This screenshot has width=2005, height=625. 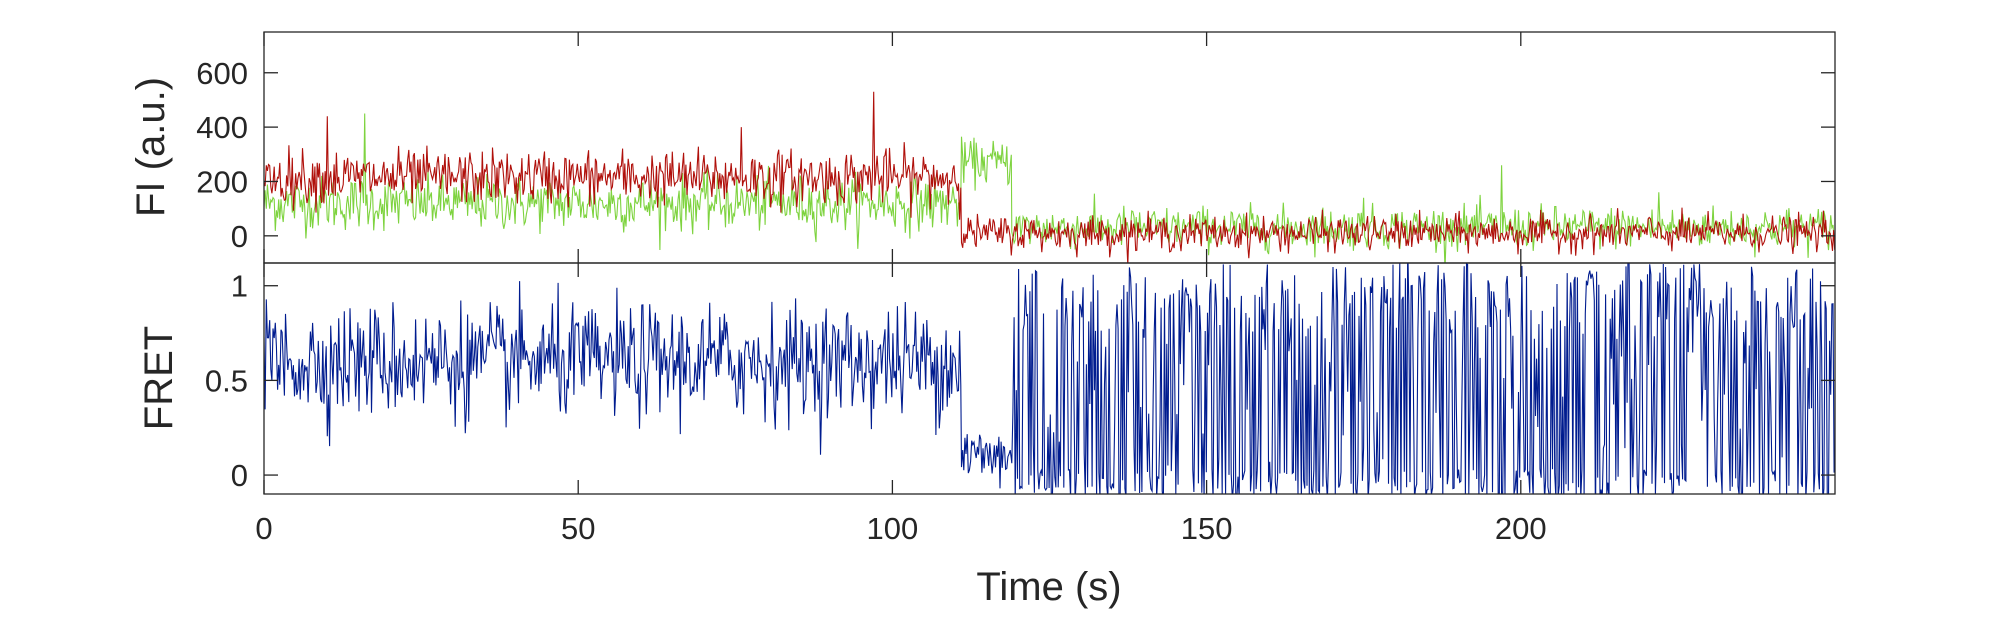 I want to click on bottom-y-tick-label: 0, so click(x=239, y=475).